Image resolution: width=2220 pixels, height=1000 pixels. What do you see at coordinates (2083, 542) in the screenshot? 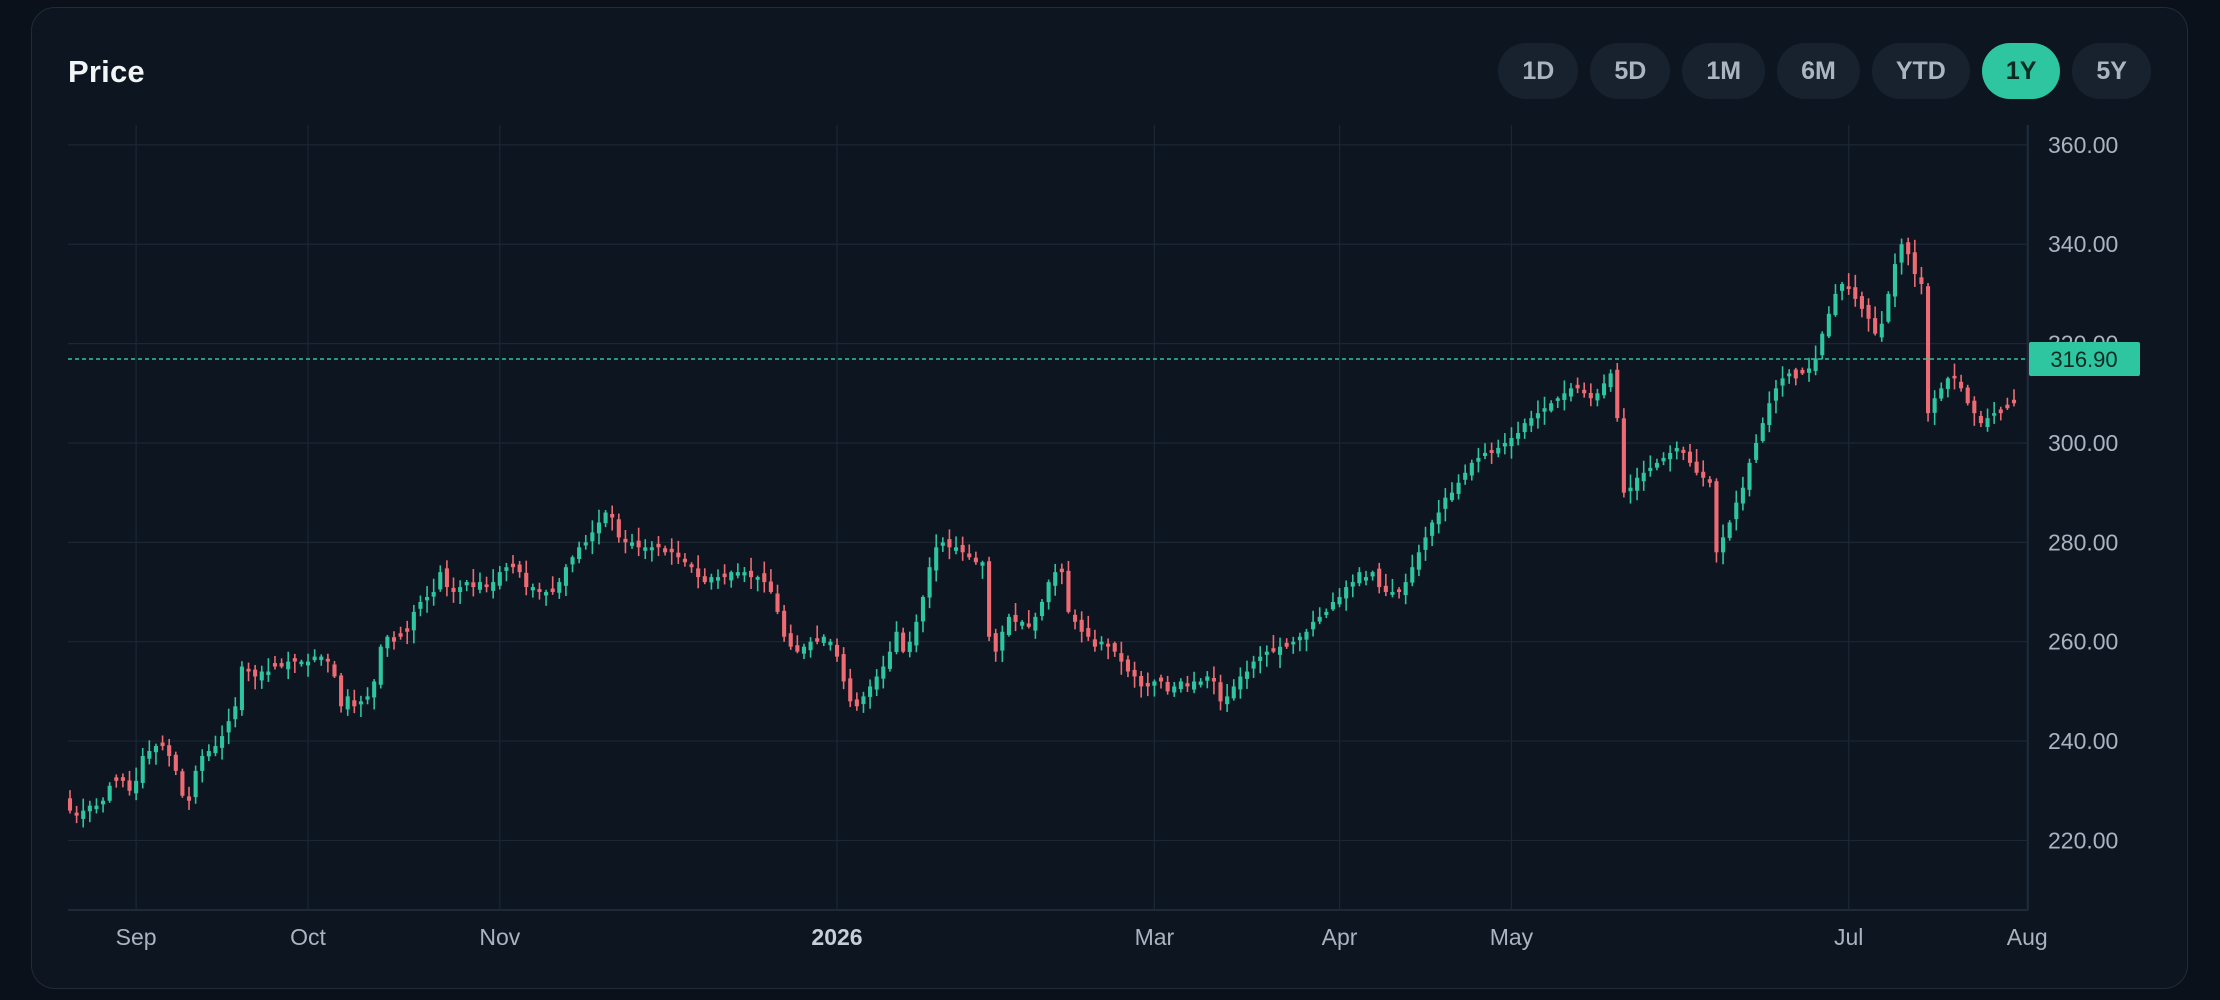
I see `y-tick-label: 280.00` at bounding box center [2083, 542].